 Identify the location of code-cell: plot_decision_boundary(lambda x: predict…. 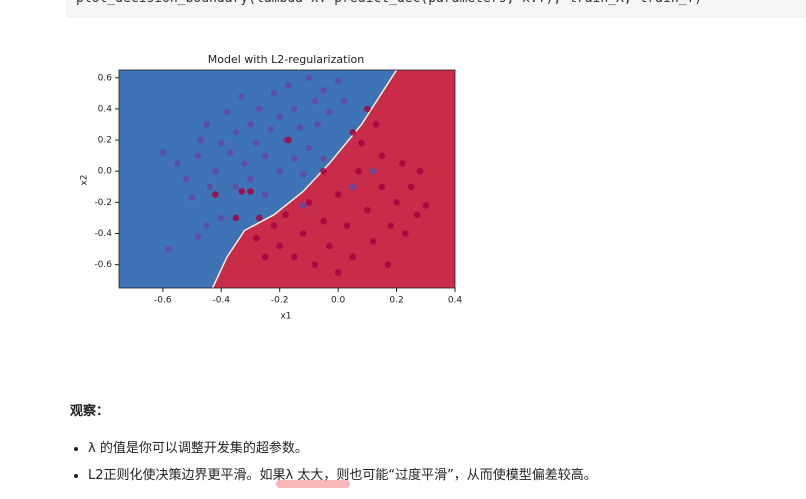
(436, 9).